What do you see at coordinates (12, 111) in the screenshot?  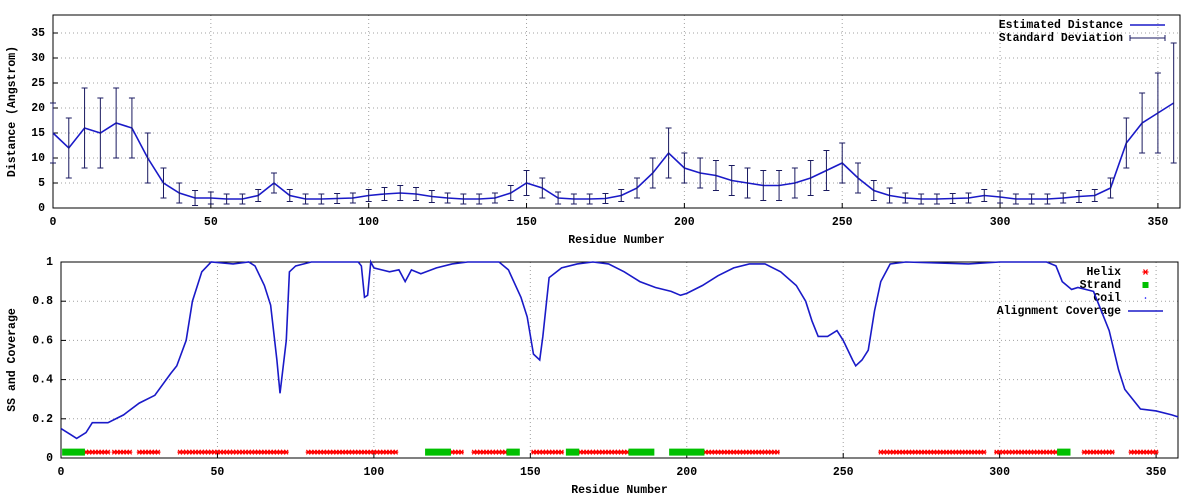 I see `y-axis-label: Distance (Angstrom)` at bounding box center [12, 111].